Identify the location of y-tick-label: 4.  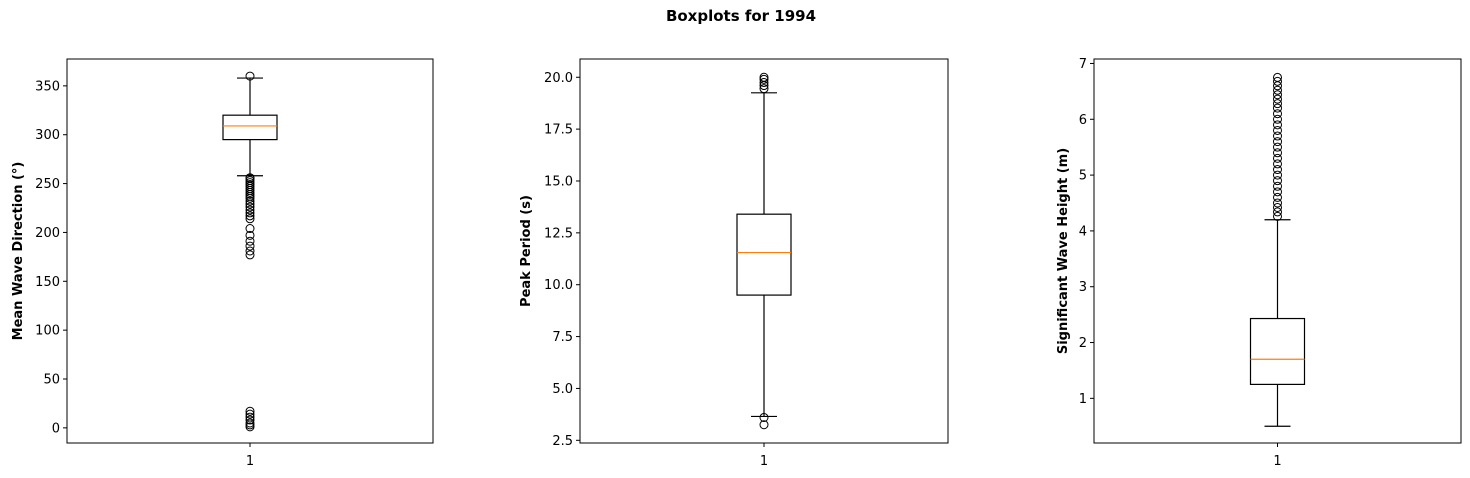
(1083, 231).